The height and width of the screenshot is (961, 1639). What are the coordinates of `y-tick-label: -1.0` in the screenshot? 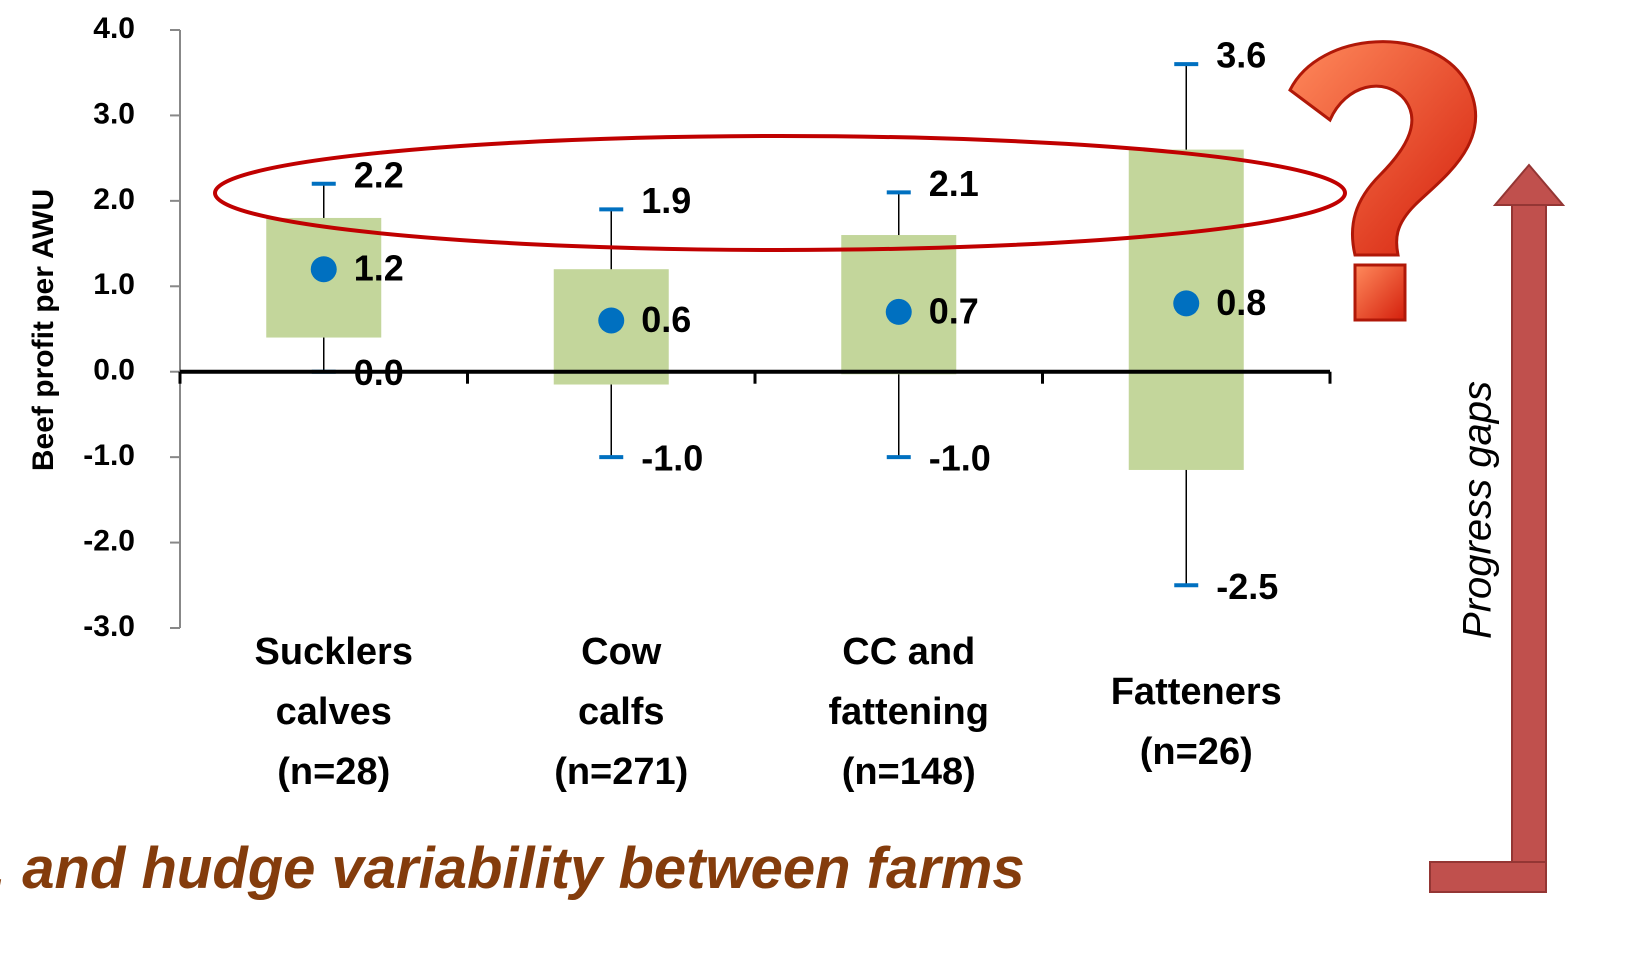 It's located at (109, 455).